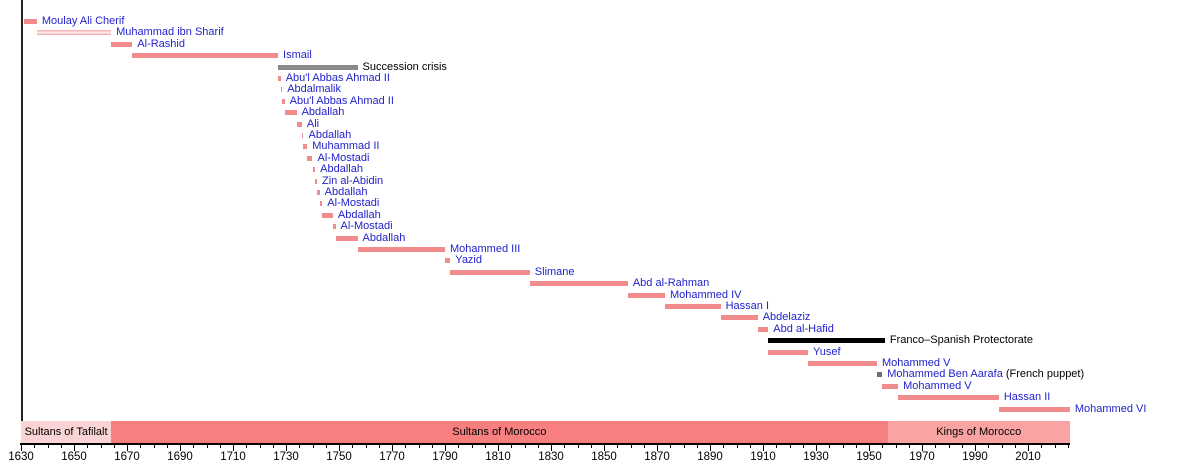  Describe the element at coordinates (1043, 374) in the screenshot. I see `reign-label-note: (French puppet)` at that location.